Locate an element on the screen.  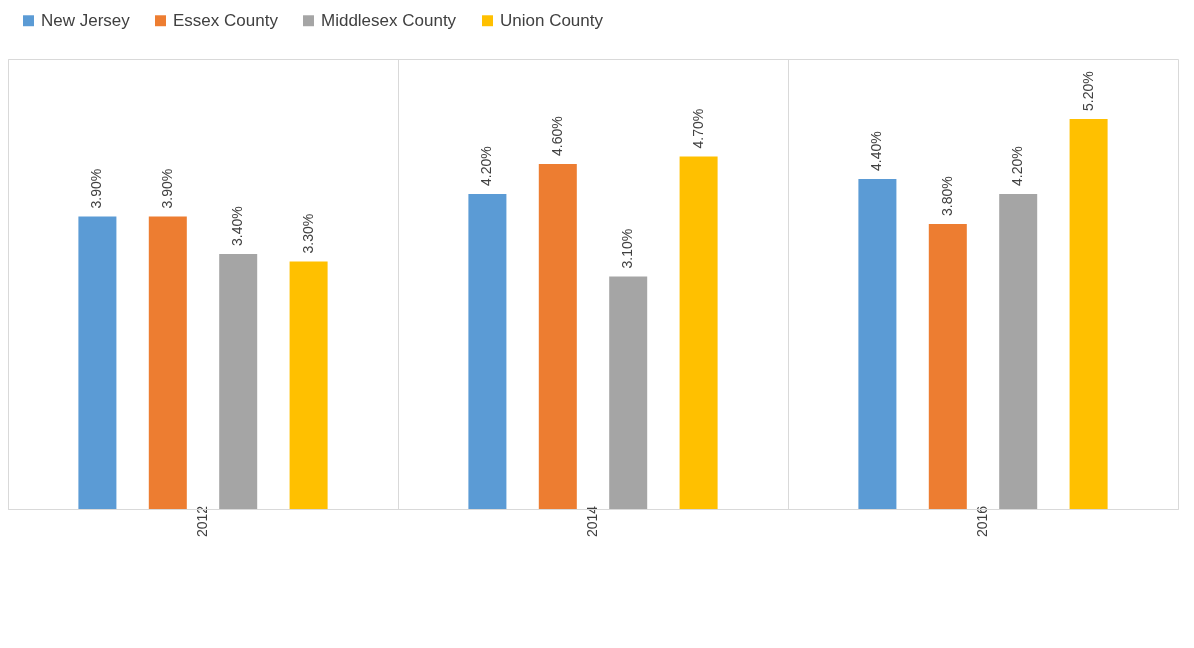
data-label: 4.60% is located at coordinates (556, 136).